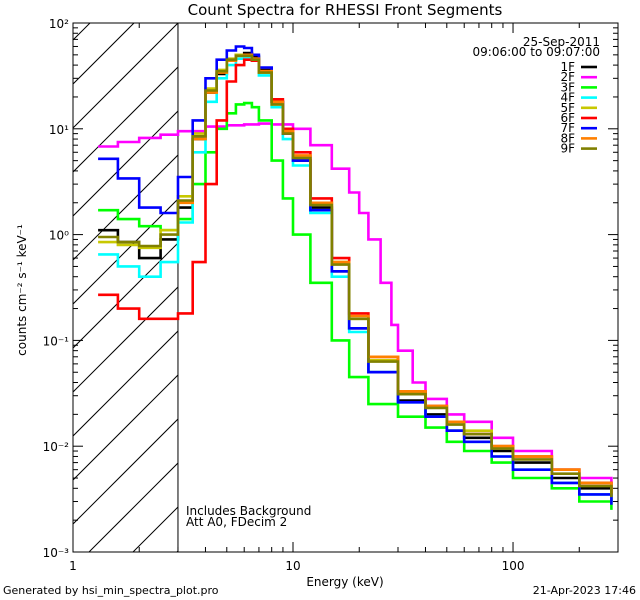 The image size is (640, 600). Describe the element at coordinates (22, 290) in the screenshot. I see `y-axis-label: counts cm⁻² s⁻¹ keV⁻¹` at that location.